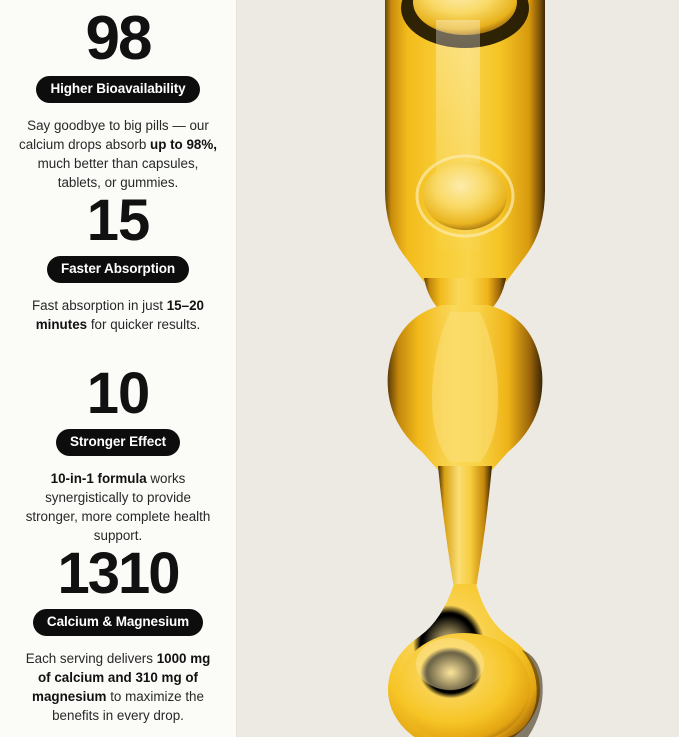 The image size is (679, 737). I want to click on stat-number: 98, so click(119, 38).